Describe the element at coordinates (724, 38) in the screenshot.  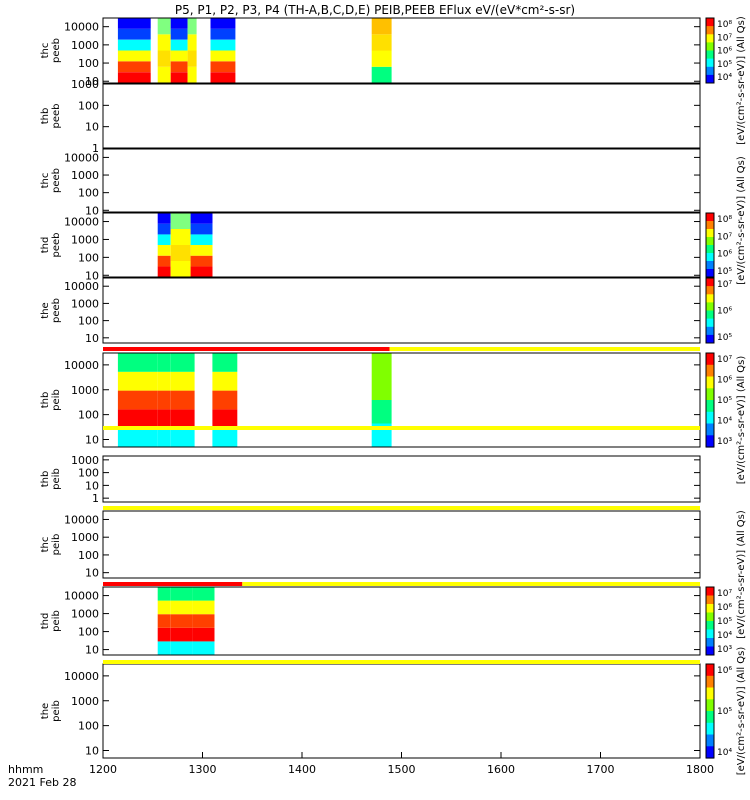
I see `colorbar-tick-label: 10⁷` at that location.